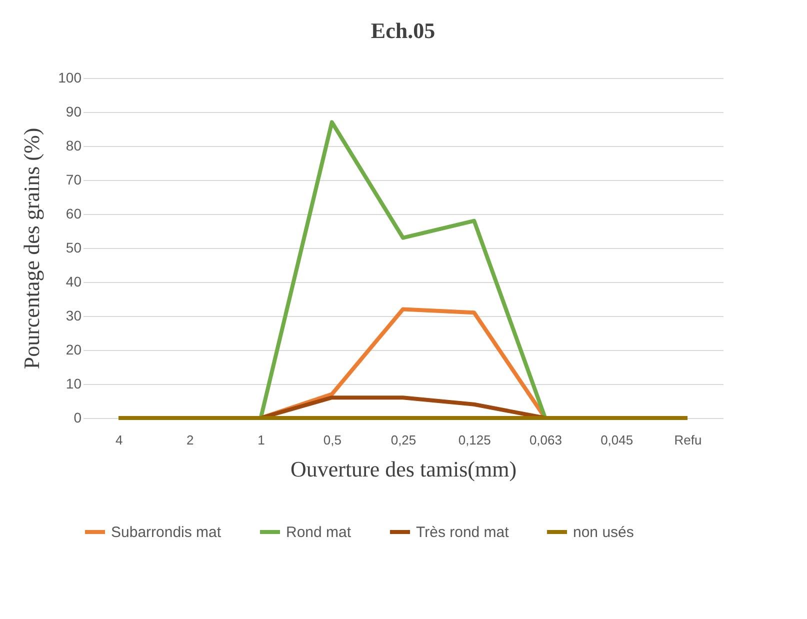 This screenshot has width=807, height=619. What do you see at coordinates (74, 384) in the screenshot?
I see `y-tick-label: 10` at bounding box center [74, 384].